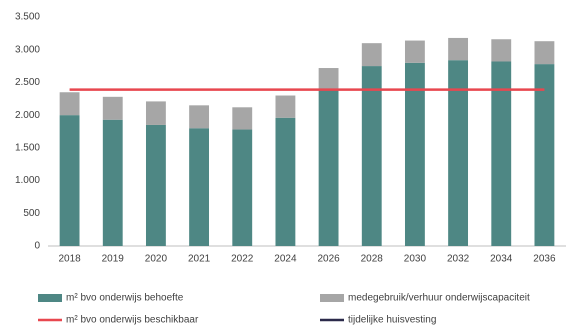 The image size is (576, 326). Describe the element at coordinates (439, 298) in the screenshot. I see `legend-label: medegebruik/verhuur onderwijscapaciteit` at that location.